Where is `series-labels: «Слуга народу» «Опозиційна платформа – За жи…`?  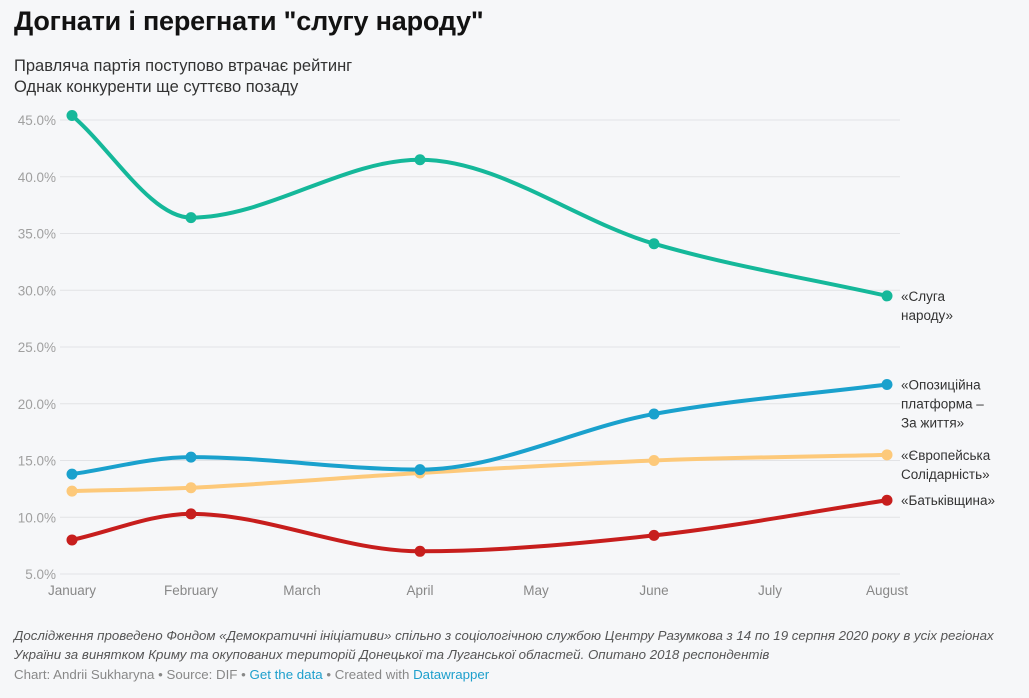 series-labels: «Слуга народу» «Опозиційна платформа – За жи… is located at coordinates (948, 398).